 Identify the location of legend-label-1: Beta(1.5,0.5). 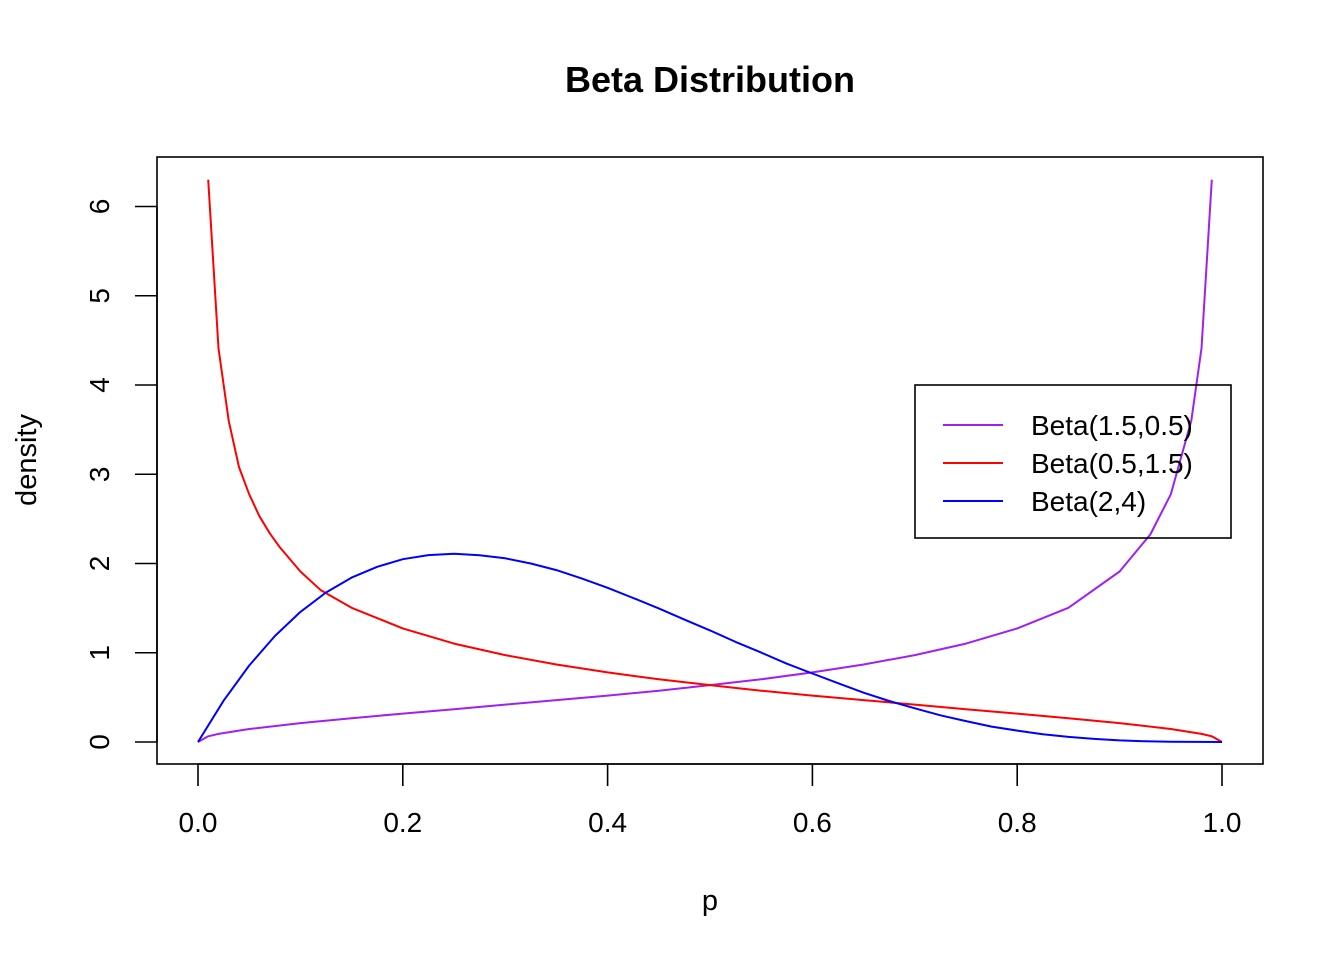
(1112, 425).